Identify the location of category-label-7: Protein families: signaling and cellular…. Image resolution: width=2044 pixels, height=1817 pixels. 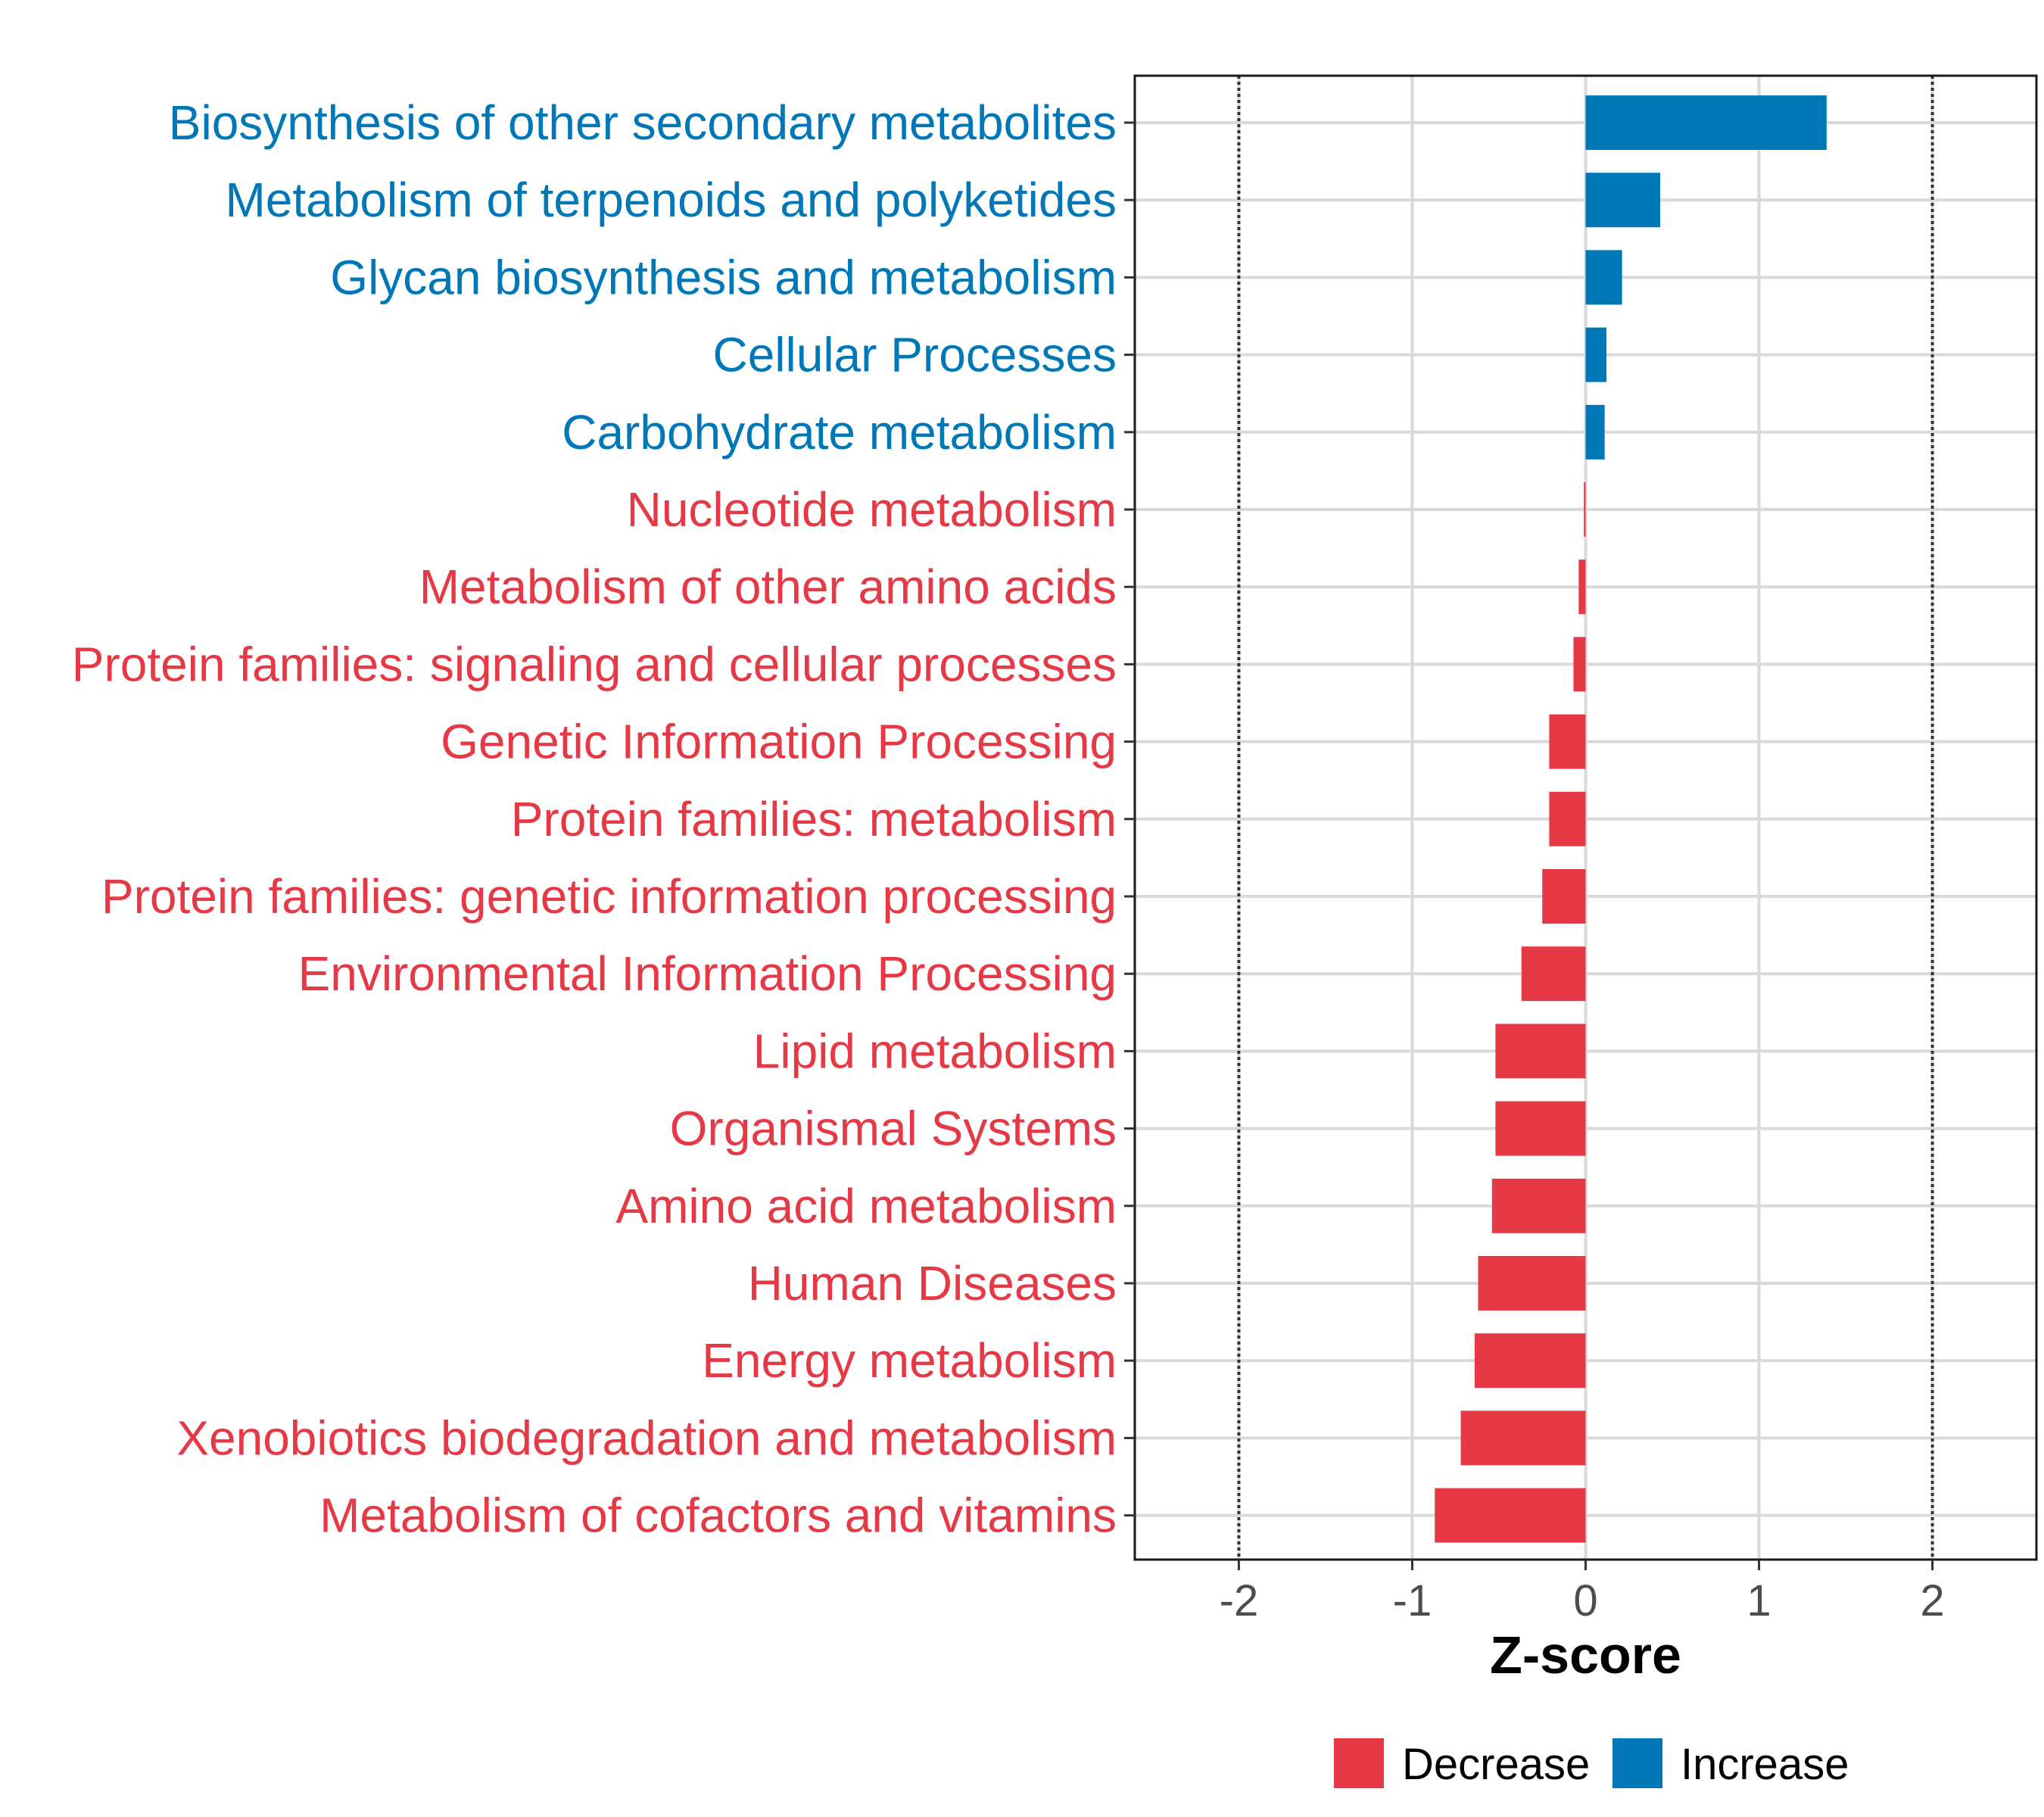
(594, 664).